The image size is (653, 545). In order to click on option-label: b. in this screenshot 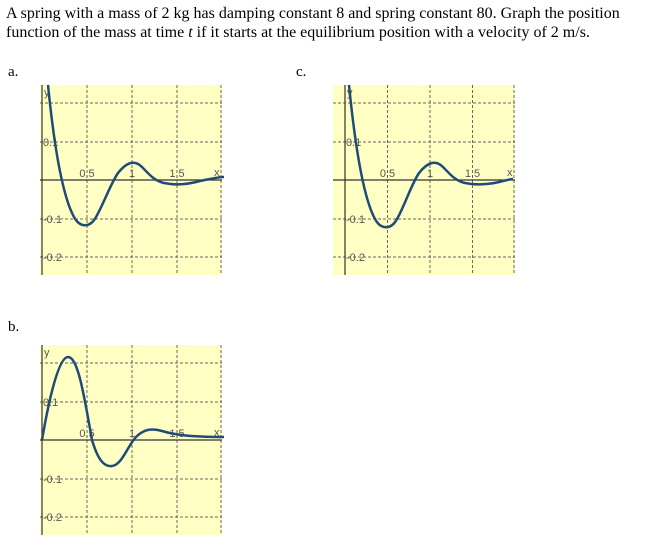, I will do `click(13, 327)`.